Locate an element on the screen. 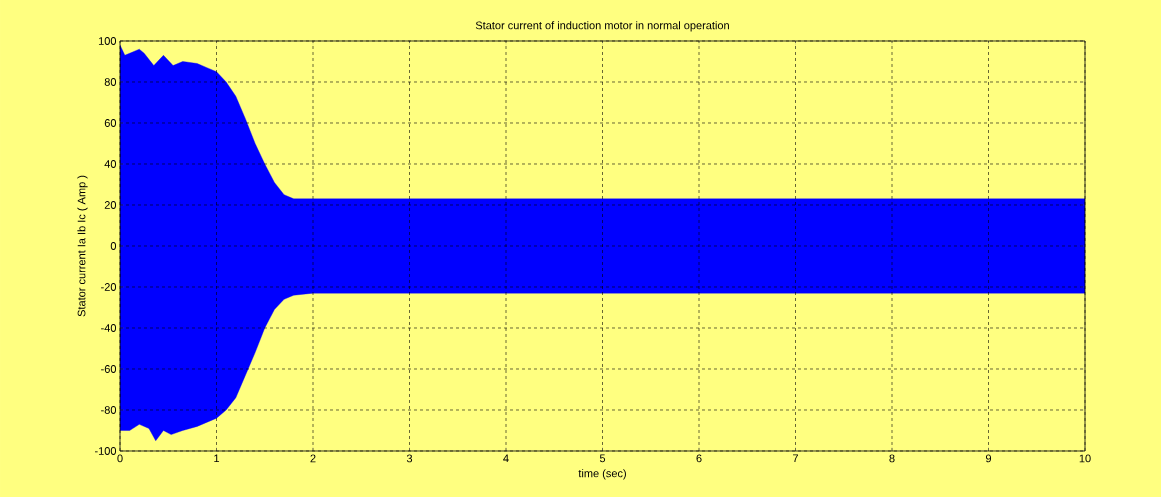 Image resolution: width=1161 pixels, height=497 pixels. y-tick-label: -20 is located at coordinates (109, 287).